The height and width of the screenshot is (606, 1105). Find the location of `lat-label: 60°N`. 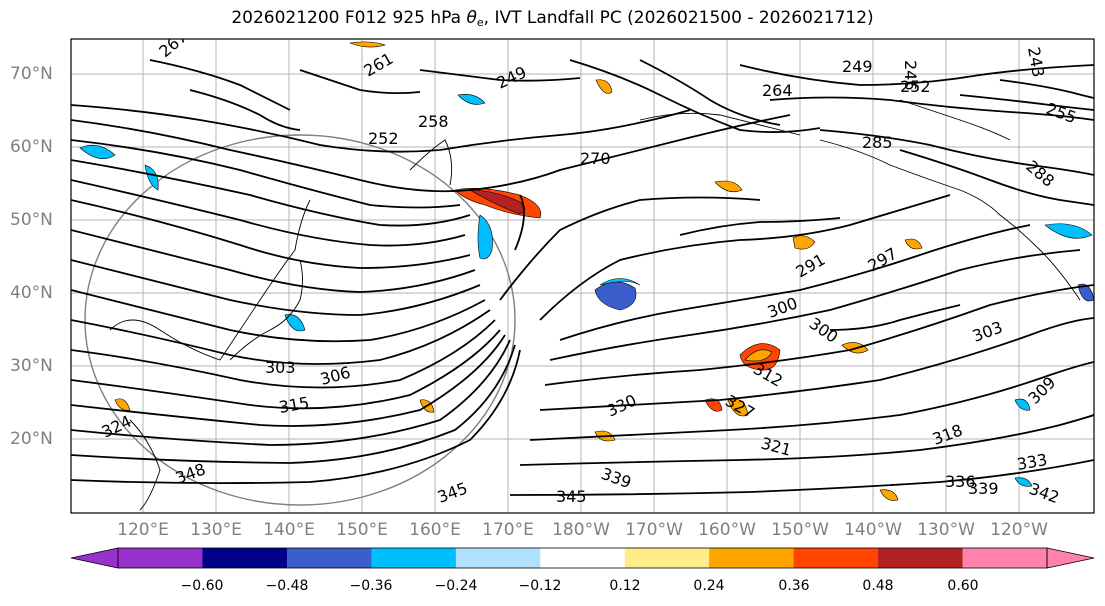

lat-label: 60°N is located at coordinates (31, 147).